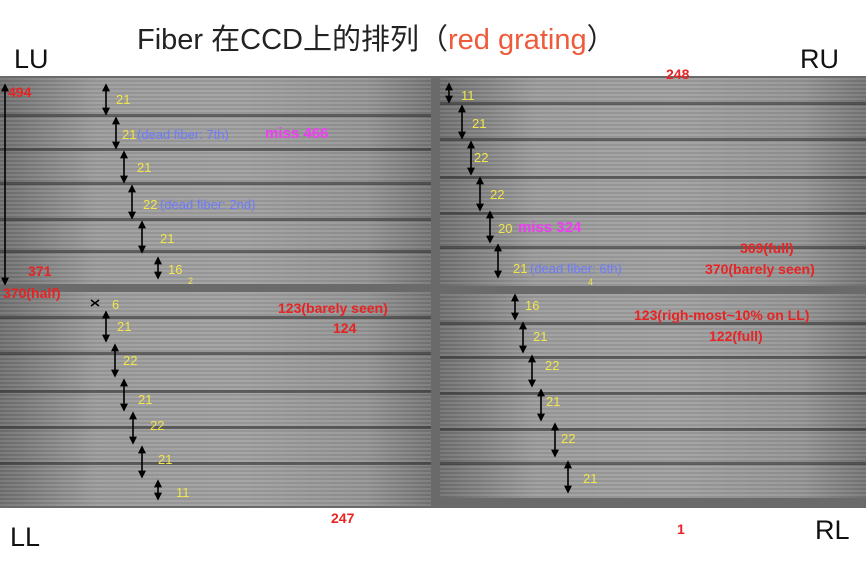 Image resolution: width=866 pixels, height=572 pixels. I want to click on lu-gap-2: 21, so click(129, 134).